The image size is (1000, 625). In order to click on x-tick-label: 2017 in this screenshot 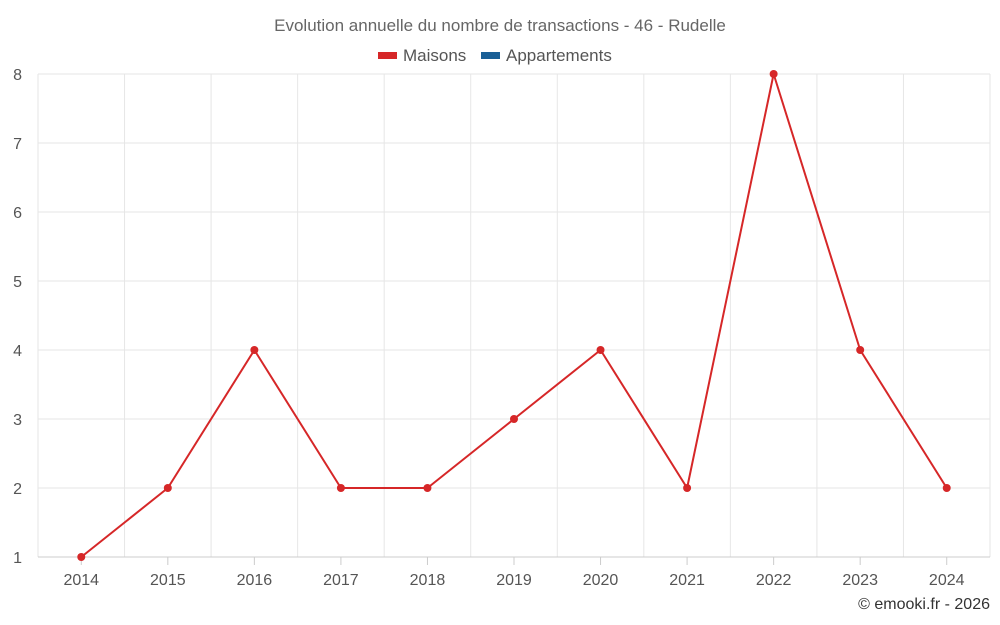, I will do `click(341, 580)`.